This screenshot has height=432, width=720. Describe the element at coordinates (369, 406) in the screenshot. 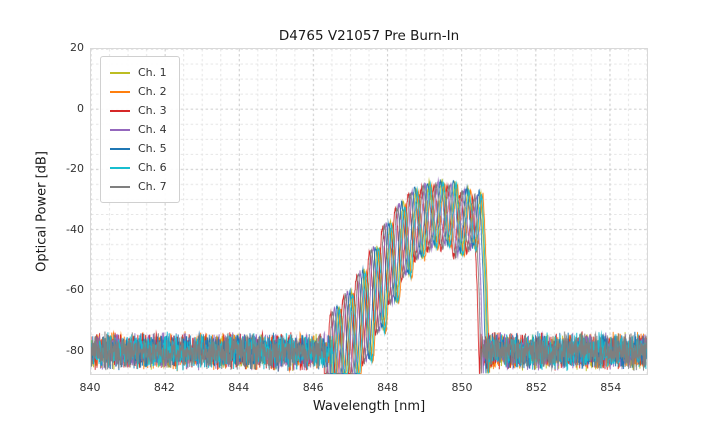

I see `x-axis-label: Wavelength [nm]` at that location.